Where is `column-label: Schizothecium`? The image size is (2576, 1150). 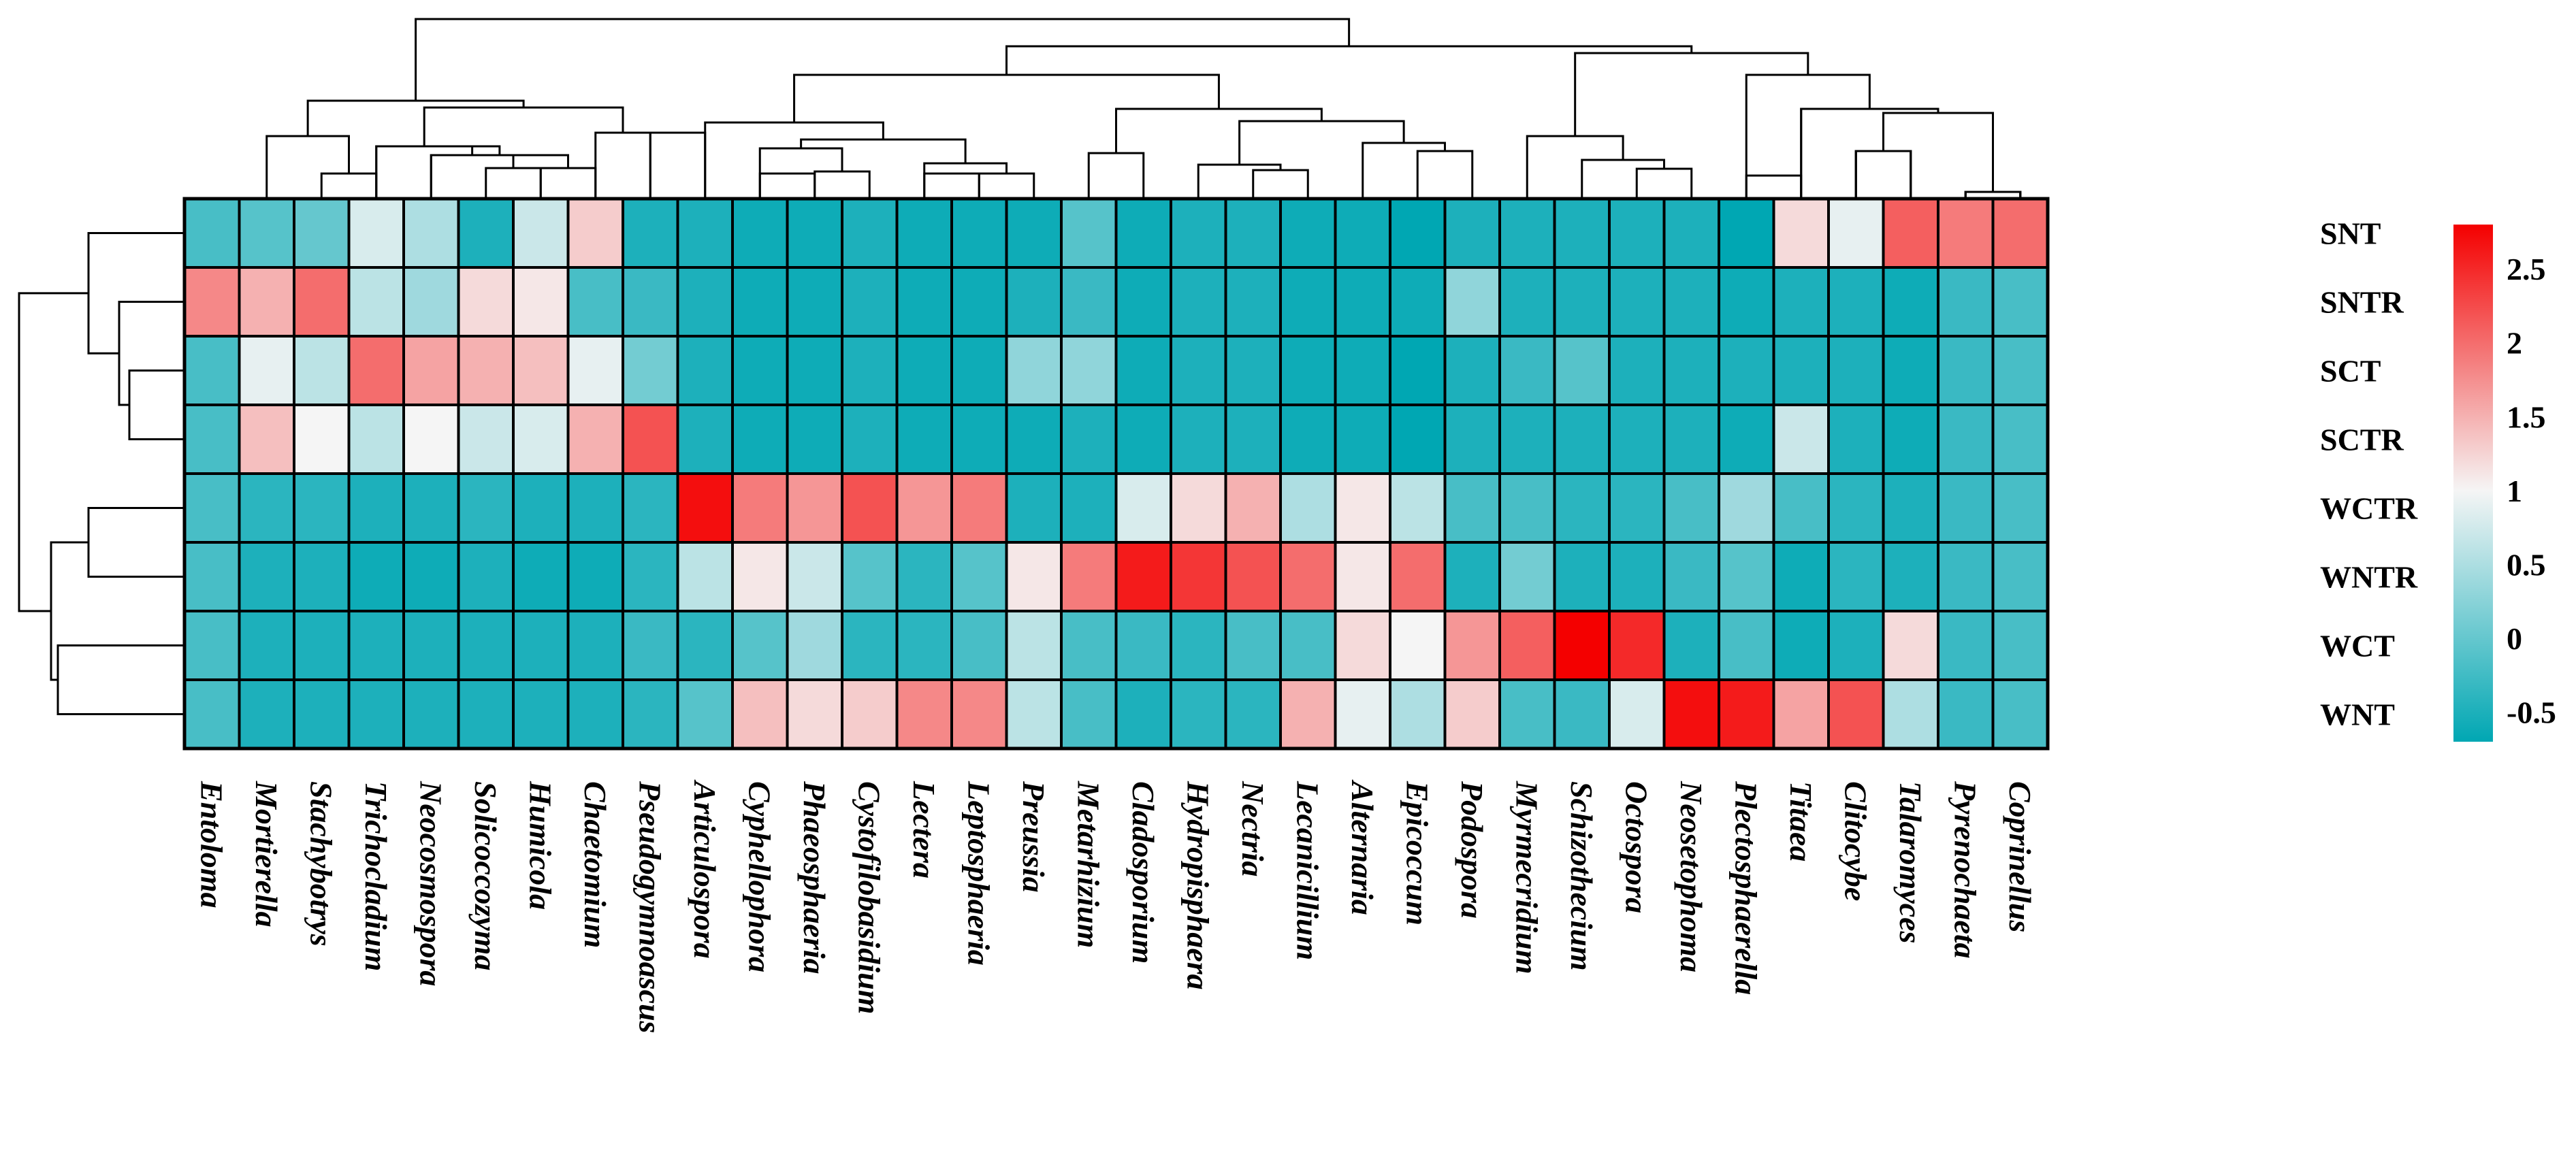 column-label: Schizothecium is located at coordinates (1582, 876).